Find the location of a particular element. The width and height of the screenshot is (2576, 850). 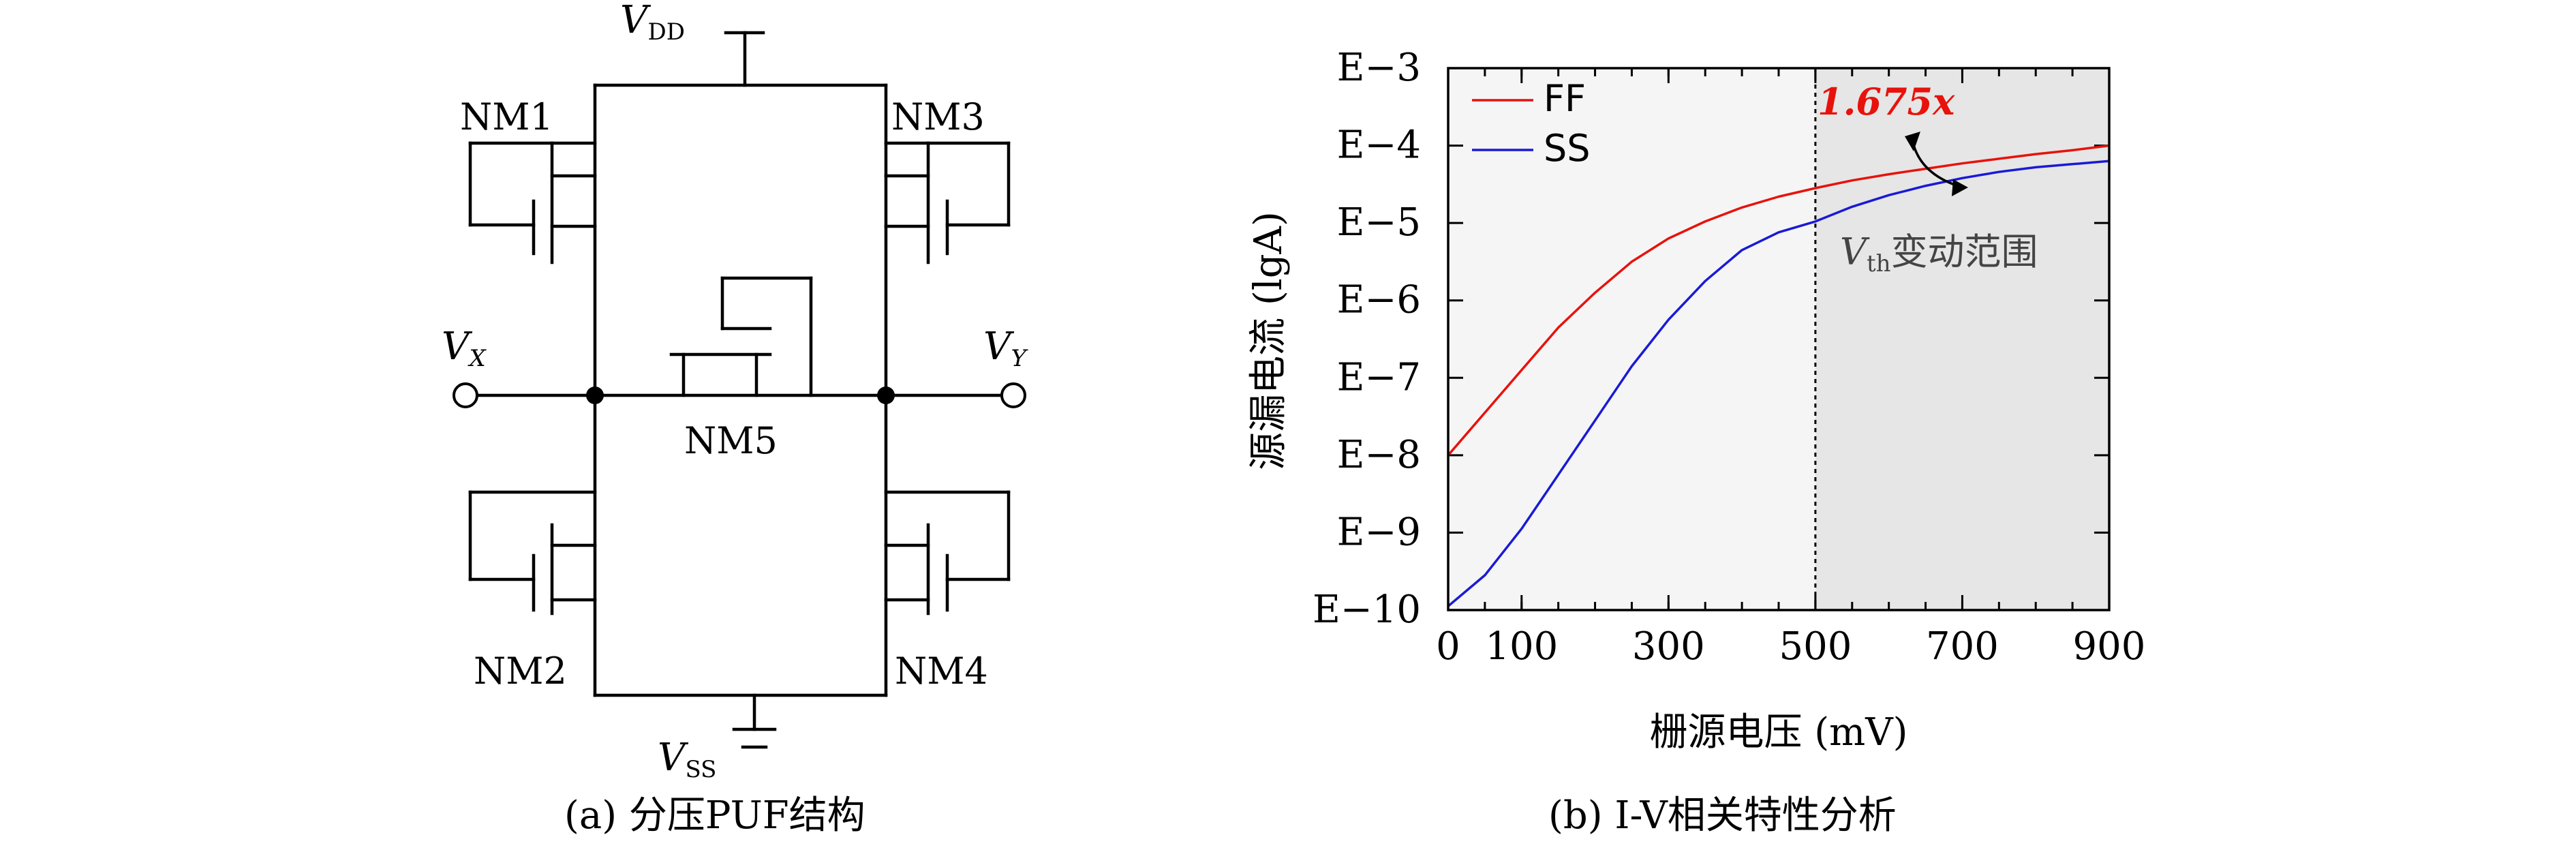

x-tick-label: 900 is located at coordinates (2109, 646).